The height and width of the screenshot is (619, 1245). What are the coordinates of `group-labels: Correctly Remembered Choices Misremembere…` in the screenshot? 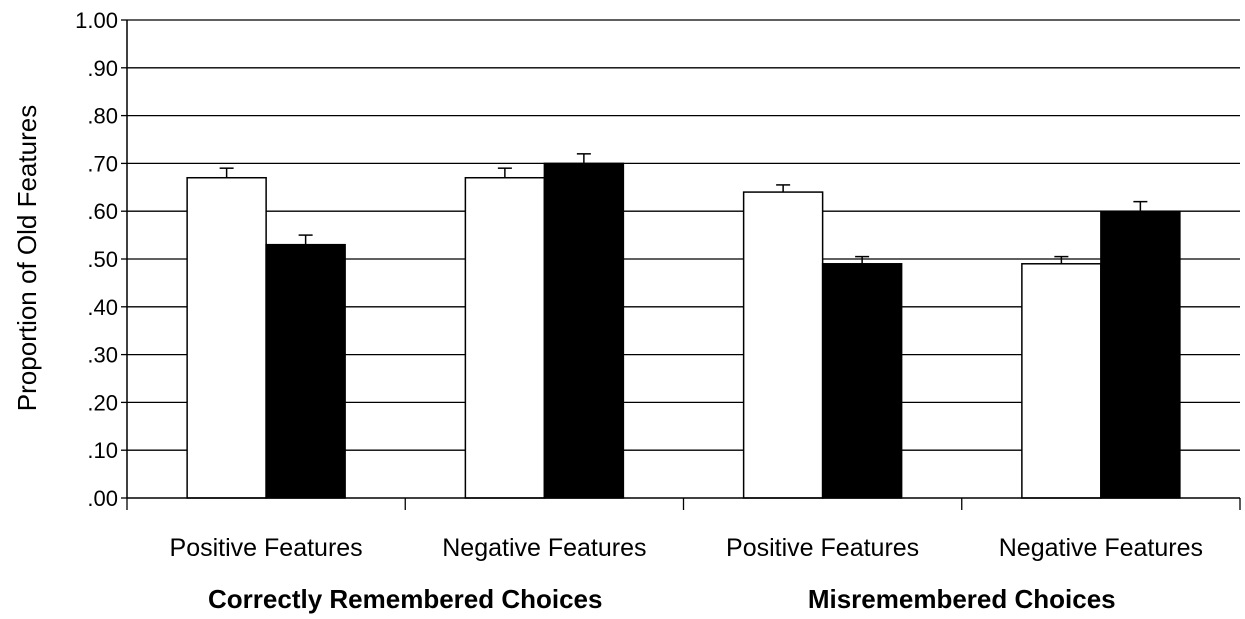 It's located at (662, 599).